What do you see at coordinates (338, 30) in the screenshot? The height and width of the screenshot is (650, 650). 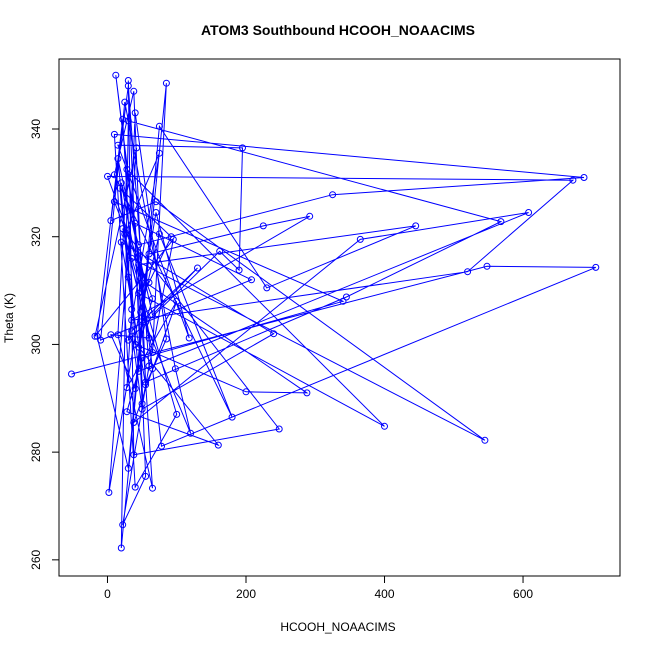 I see `chart-title: ATOM3 Southbound HCOOH_NOAACIMS` at bounding box center [338, 30].